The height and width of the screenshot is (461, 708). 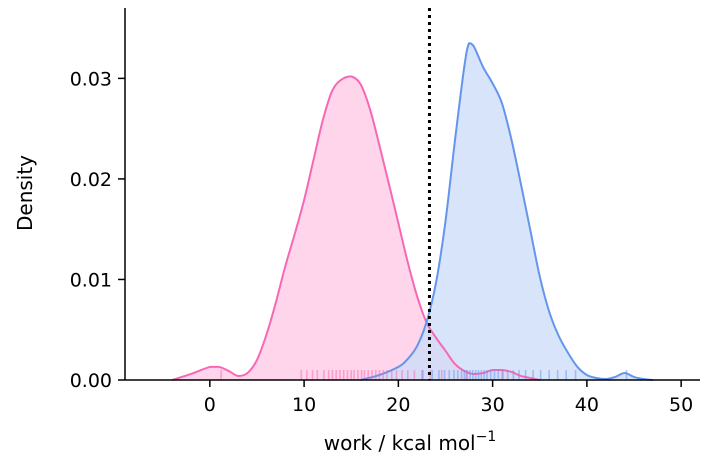 What do you see at coordinates (91, 79) in the screenshot?
I see `y-tick-label: 0.03` at bounding box center [91, 79].